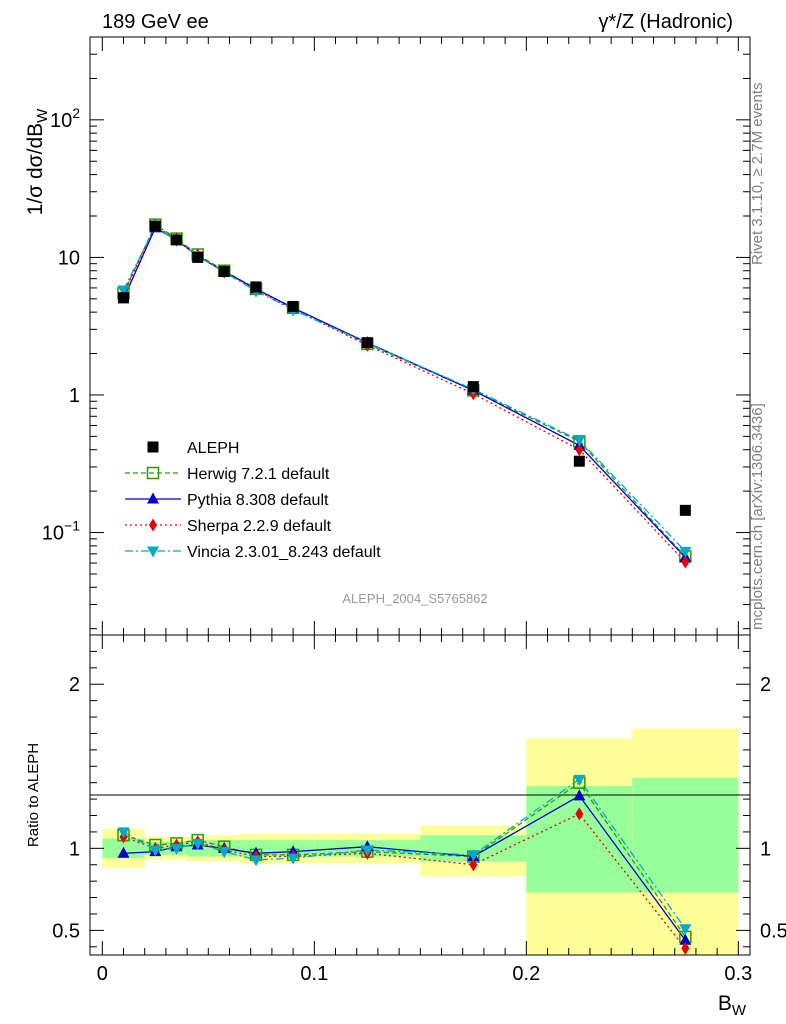  I want to click on main-y-tick-label: 10, so click(69, 258).